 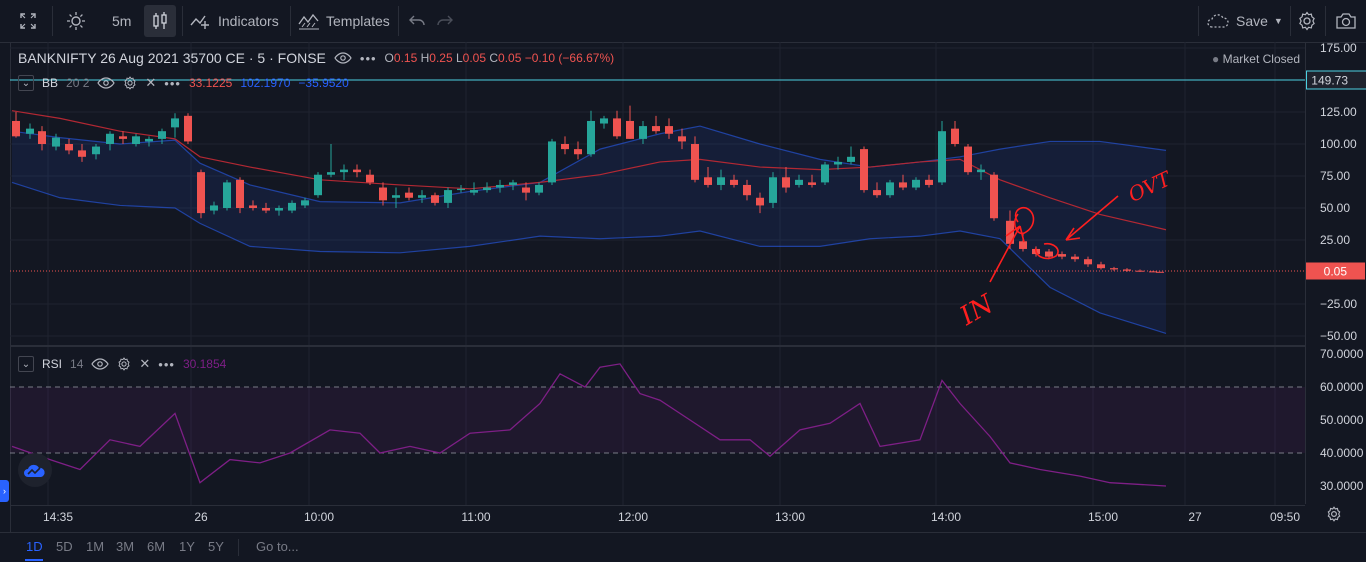 I want to click on undo-button, so click(x=417, y=21).